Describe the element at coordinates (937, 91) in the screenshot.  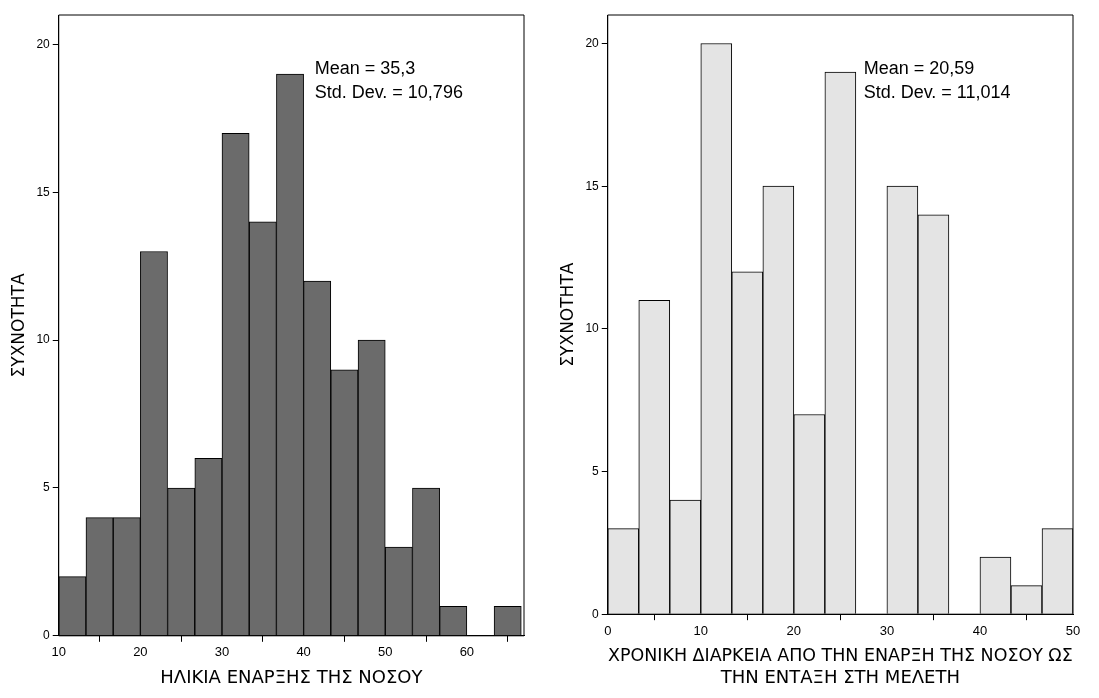
I see `annotation: Std. Dev. = 11,014` at that location.